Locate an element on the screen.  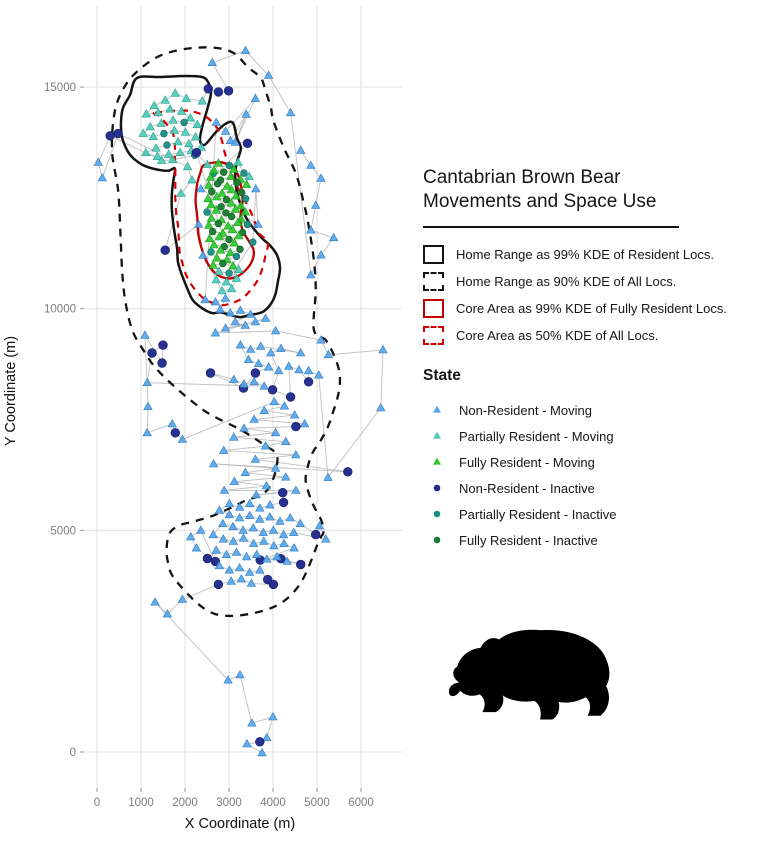
legend-item-label: Home Range as 99% KDE of Resident Locs. is located at coordinates (585, 254).